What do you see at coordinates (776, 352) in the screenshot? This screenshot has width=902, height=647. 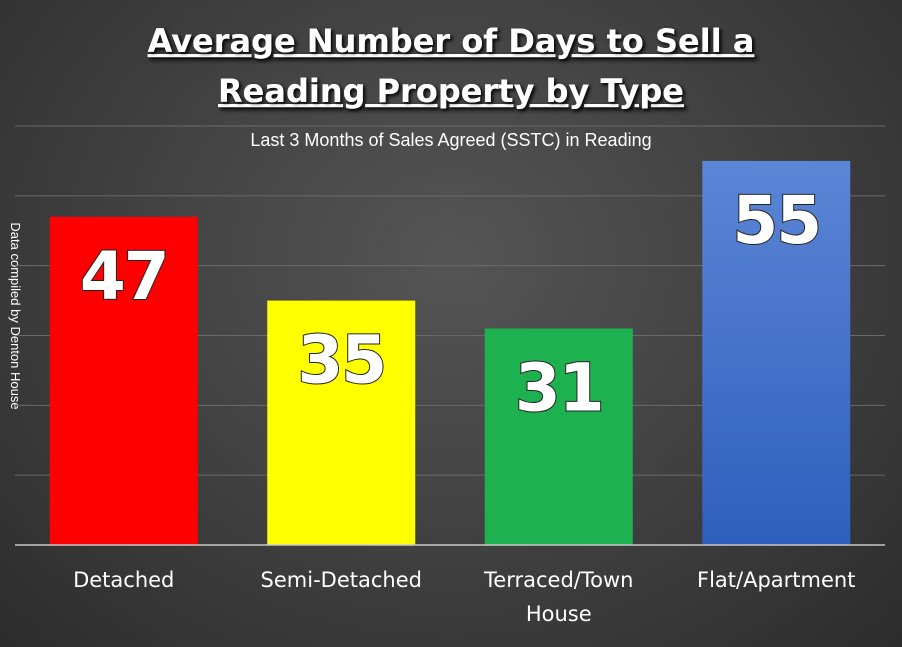 I see `bar-flat-apartment` at bounding box center [776, 352].